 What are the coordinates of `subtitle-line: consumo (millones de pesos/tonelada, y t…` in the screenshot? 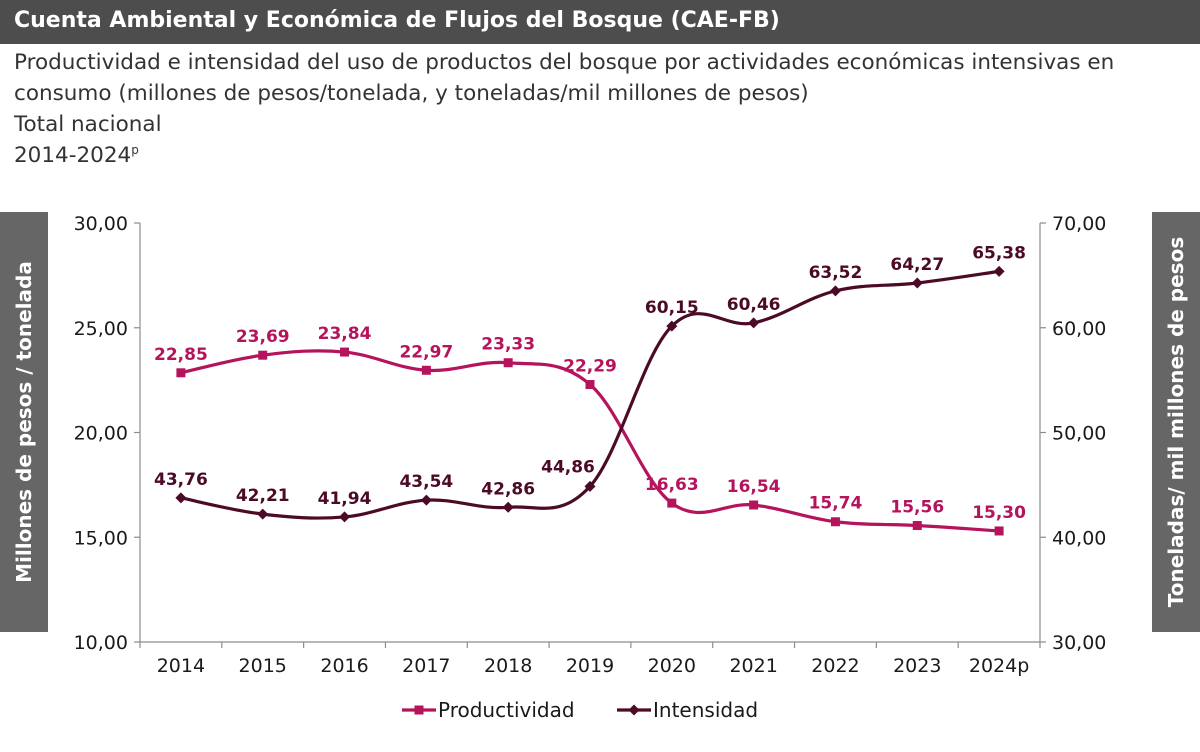 It's located at (411, 93).